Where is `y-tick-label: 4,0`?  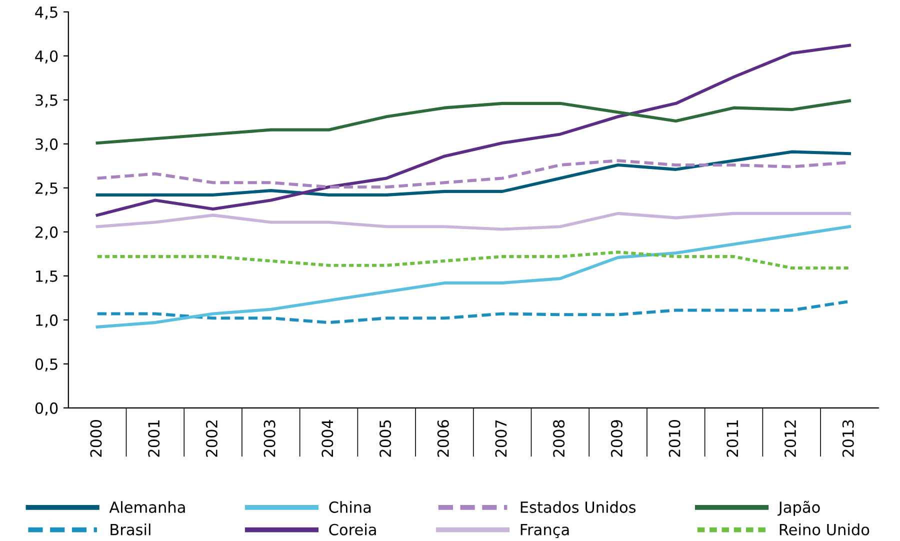
y-tick-label: 4,0 is located at coordinates (46, 57).